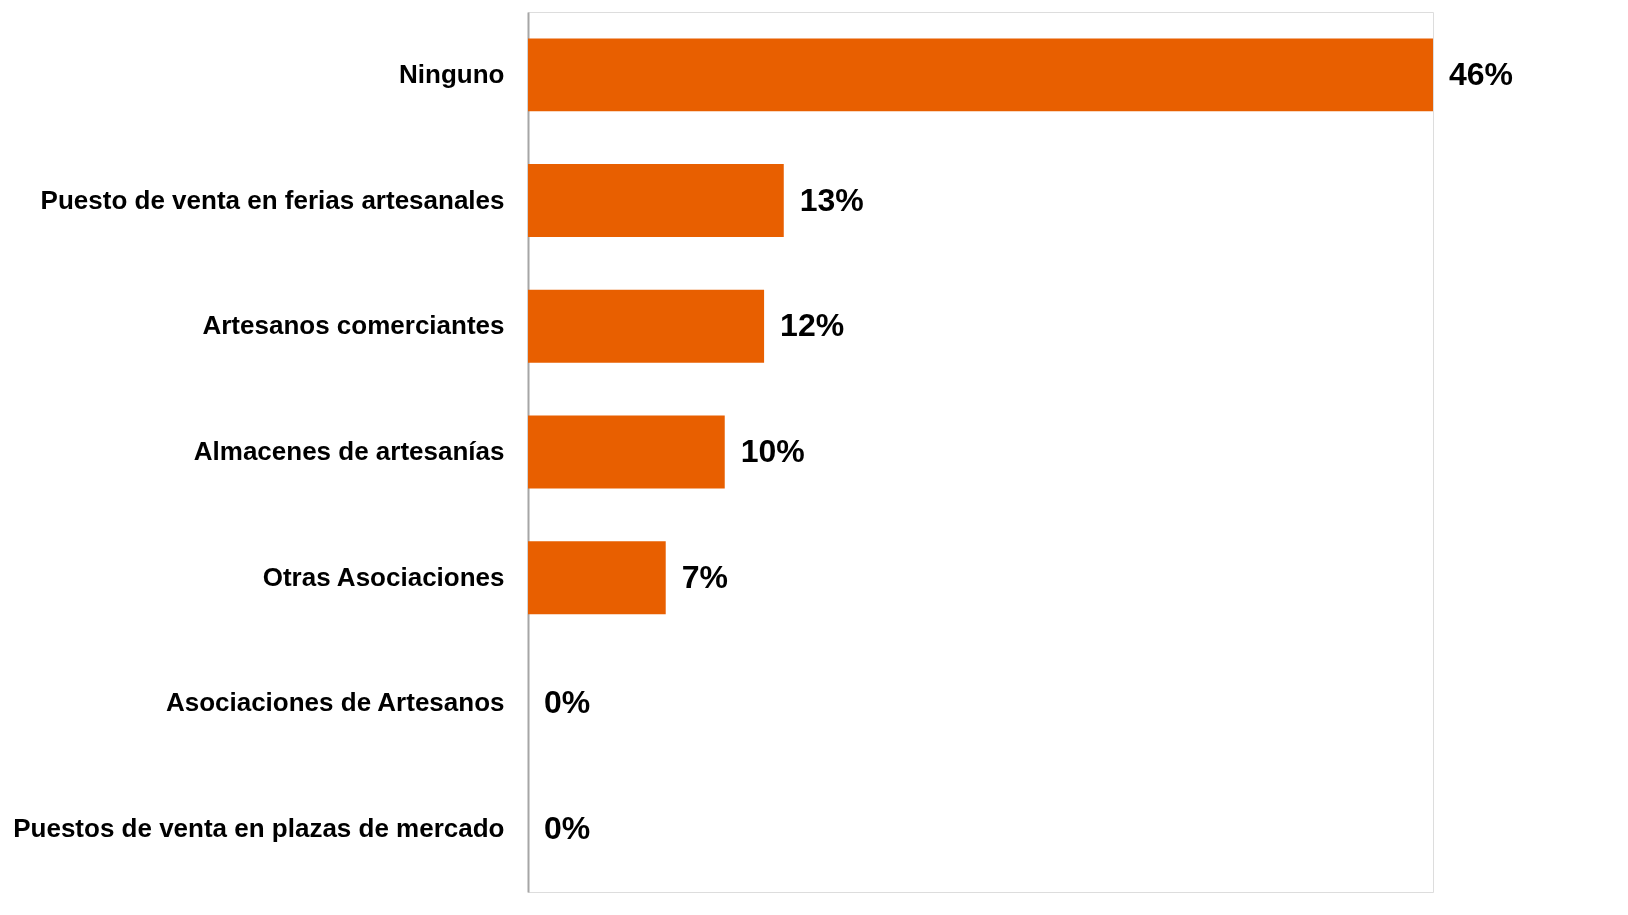 This screenshot has width=1628, height=915. Describe the element at coordinates (353, 325) in the screenshot. I see `y-tick-label: Artesanos comerciantes` at that location.